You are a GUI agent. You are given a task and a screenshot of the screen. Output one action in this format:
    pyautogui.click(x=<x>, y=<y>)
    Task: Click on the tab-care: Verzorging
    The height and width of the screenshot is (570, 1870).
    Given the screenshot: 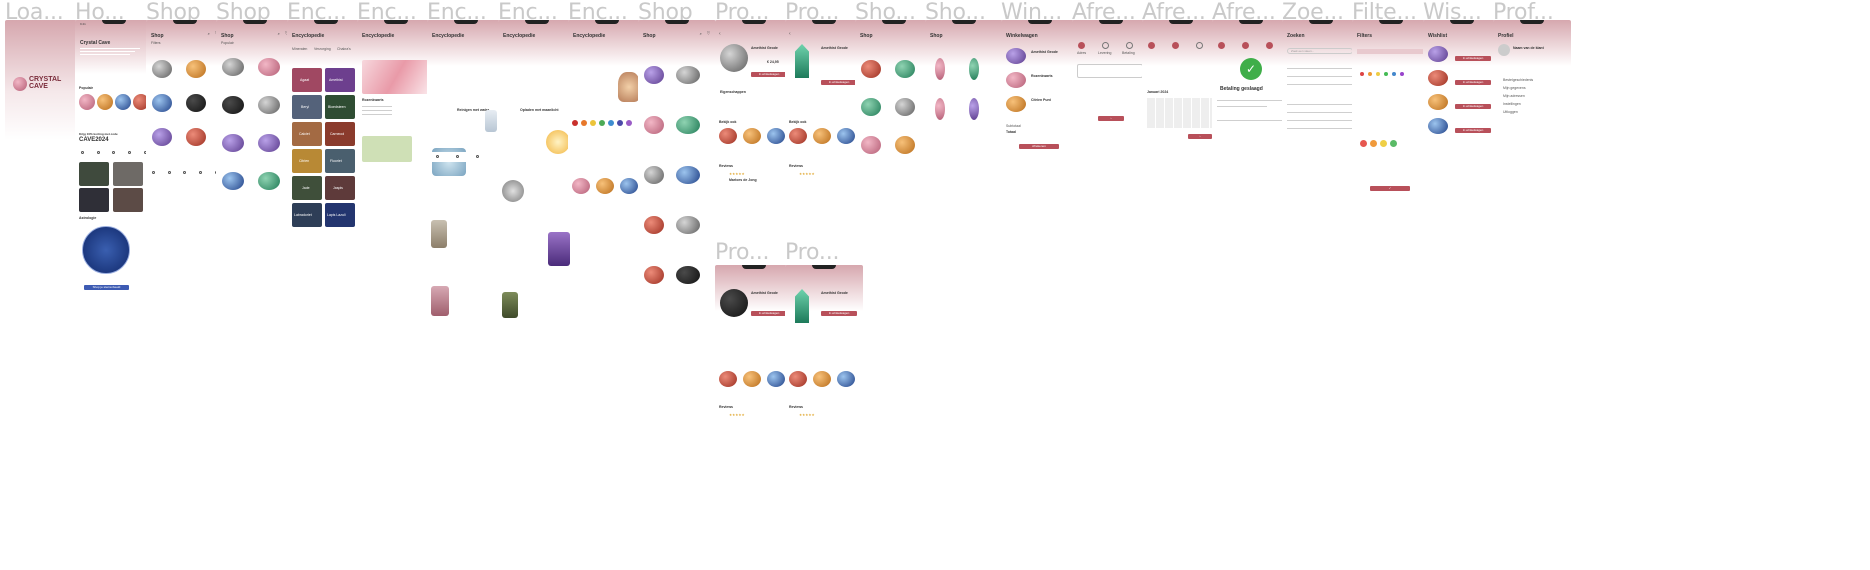 What is the action you would take?
    pyautogui.click(x=322, y=49)
    